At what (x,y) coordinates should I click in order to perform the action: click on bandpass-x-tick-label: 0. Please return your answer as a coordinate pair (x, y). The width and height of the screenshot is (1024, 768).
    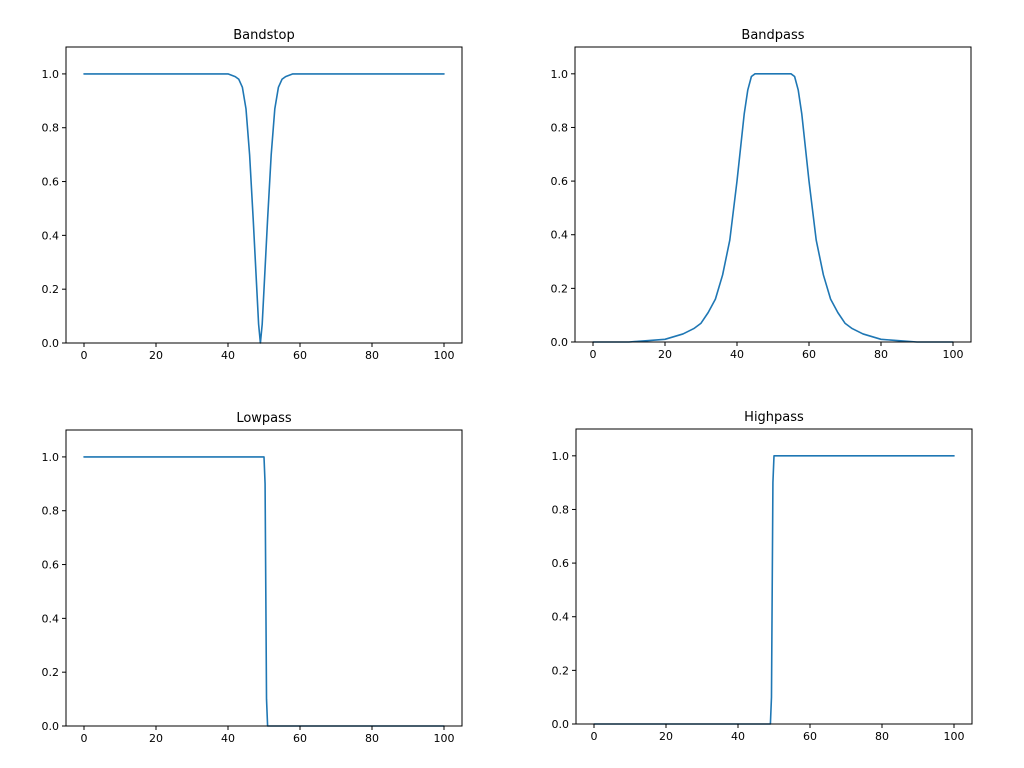
    Looking at the image, I should click on (593, 354).